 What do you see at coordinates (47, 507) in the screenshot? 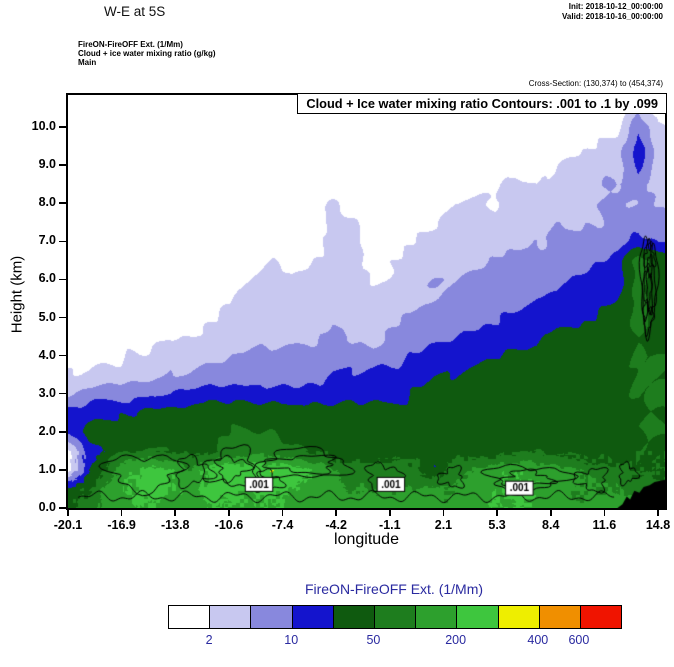
I see `y-tick-label: 0.0` at bounding box center [47, 507].